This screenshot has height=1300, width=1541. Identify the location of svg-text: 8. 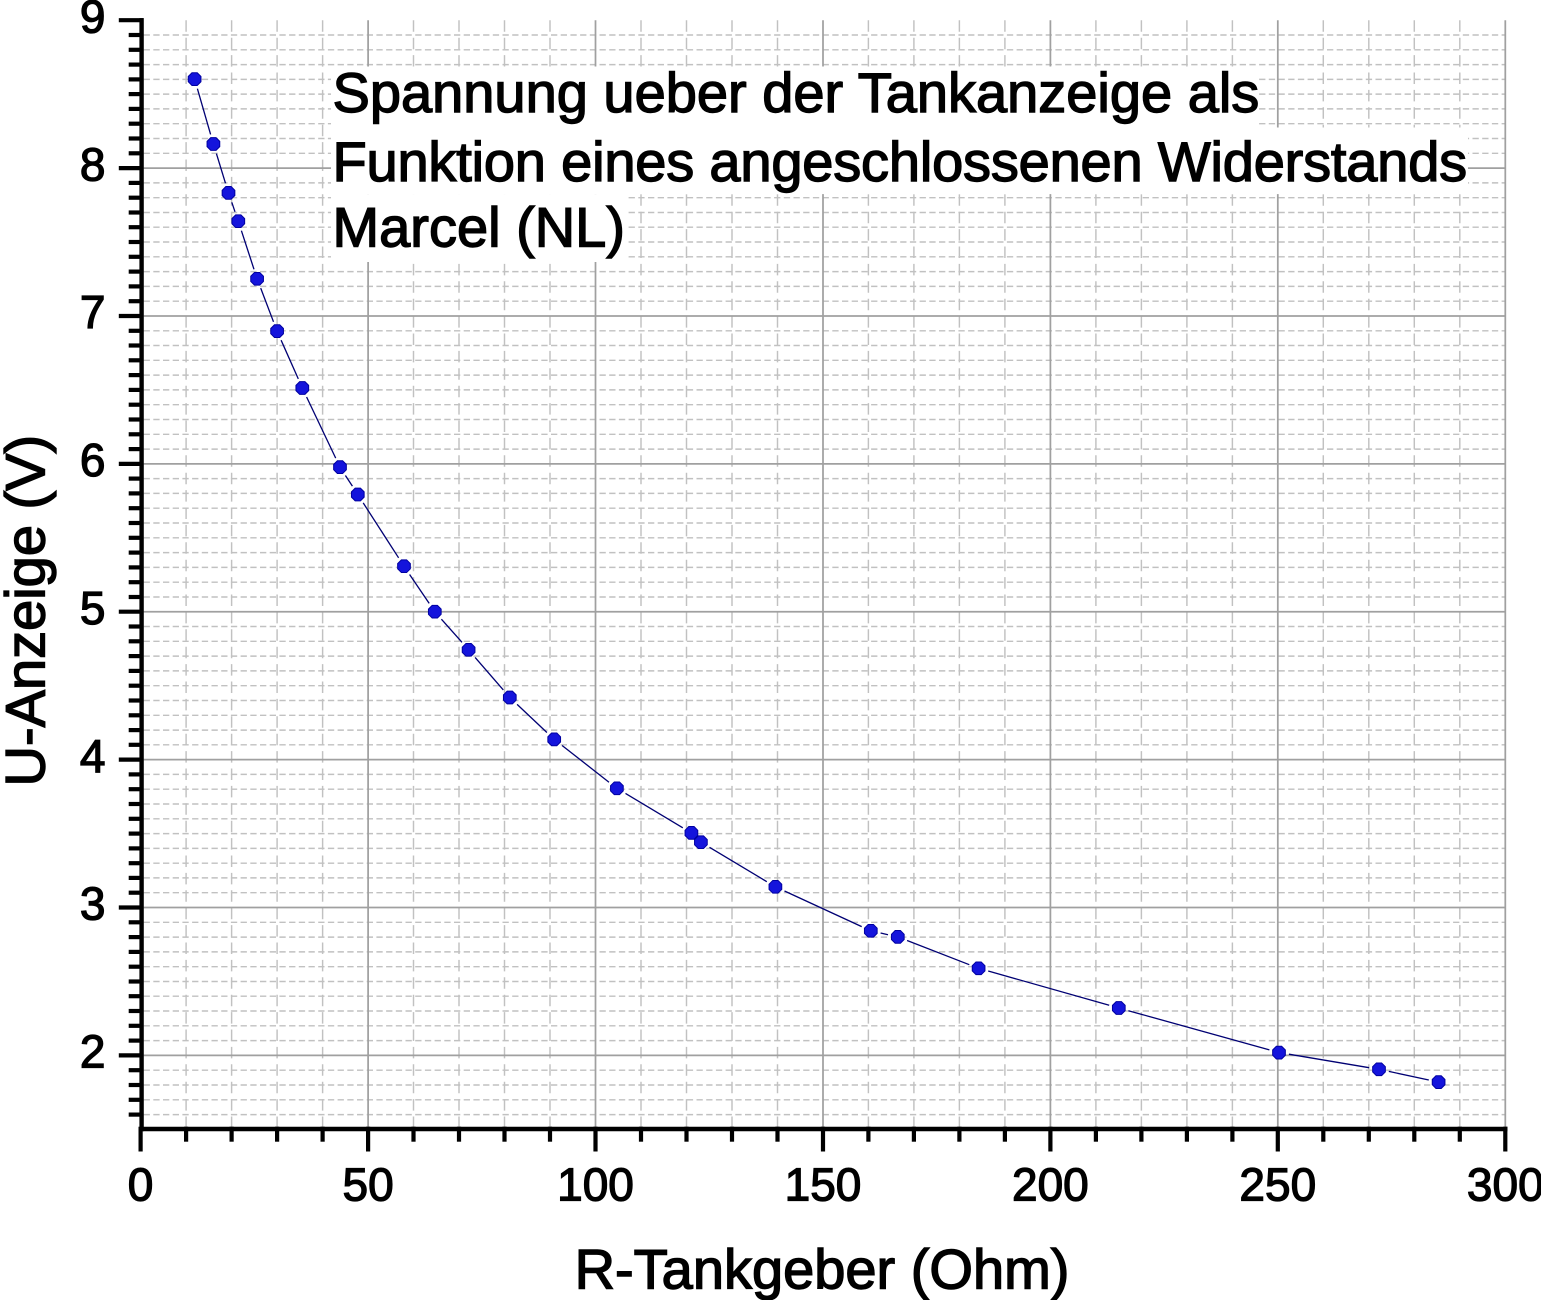
(93, 164).